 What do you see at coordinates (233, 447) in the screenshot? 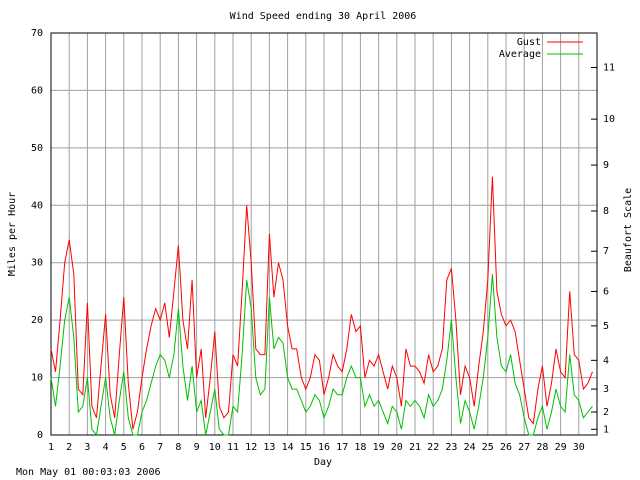
I see `x-tick-label: 11` at bounding box center [233, 447].